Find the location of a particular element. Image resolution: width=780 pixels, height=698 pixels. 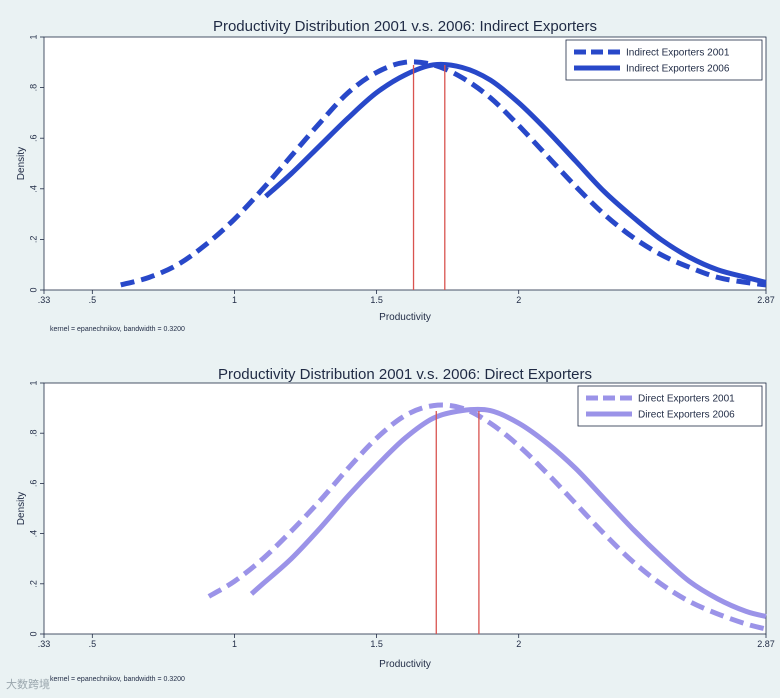

legend-label: Direct Exporters 2006 is located at coordinates (686, 415).